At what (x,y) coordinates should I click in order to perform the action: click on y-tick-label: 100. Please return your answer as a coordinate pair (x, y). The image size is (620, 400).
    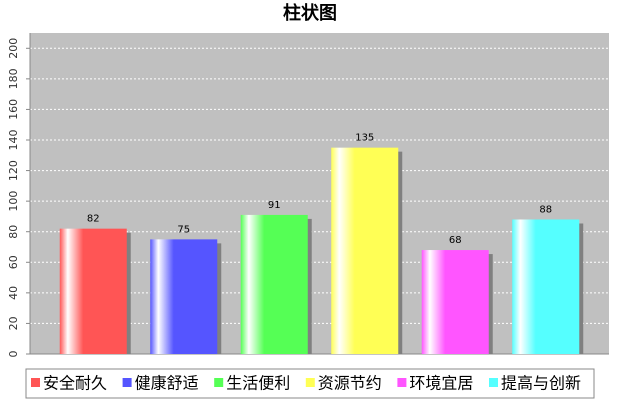
    Looking at the image, I should click on (13, 201).